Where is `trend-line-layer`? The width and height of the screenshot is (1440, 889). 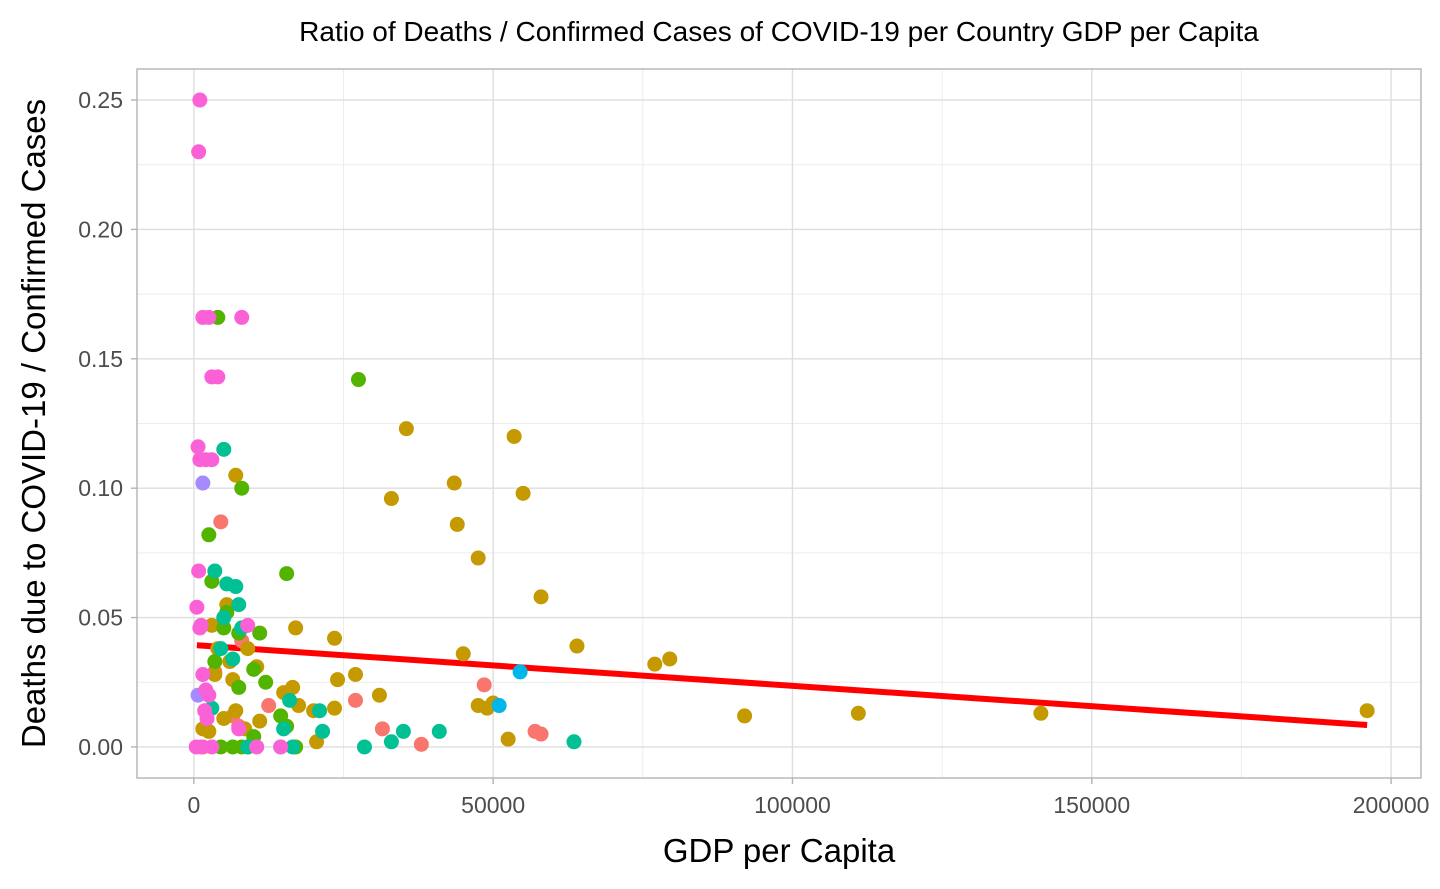
trend-line-layer is located at coordinates (782, 685).